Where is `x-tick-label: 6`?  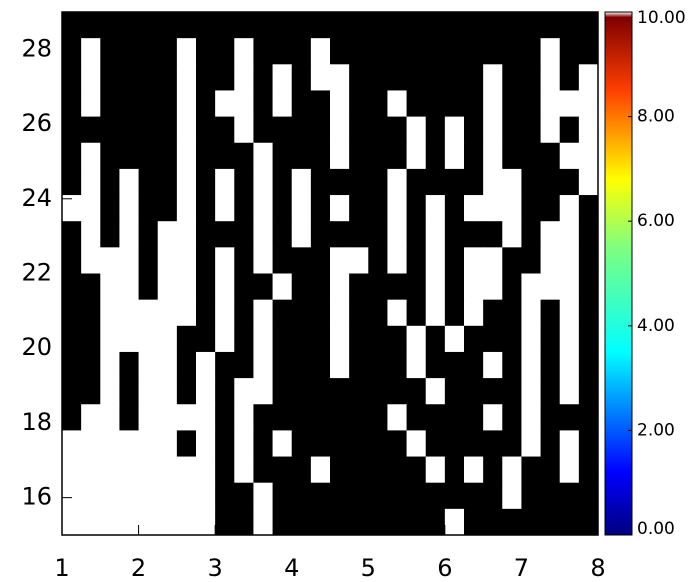
x-tick-label: 6 is located at coordinates (444, 568).